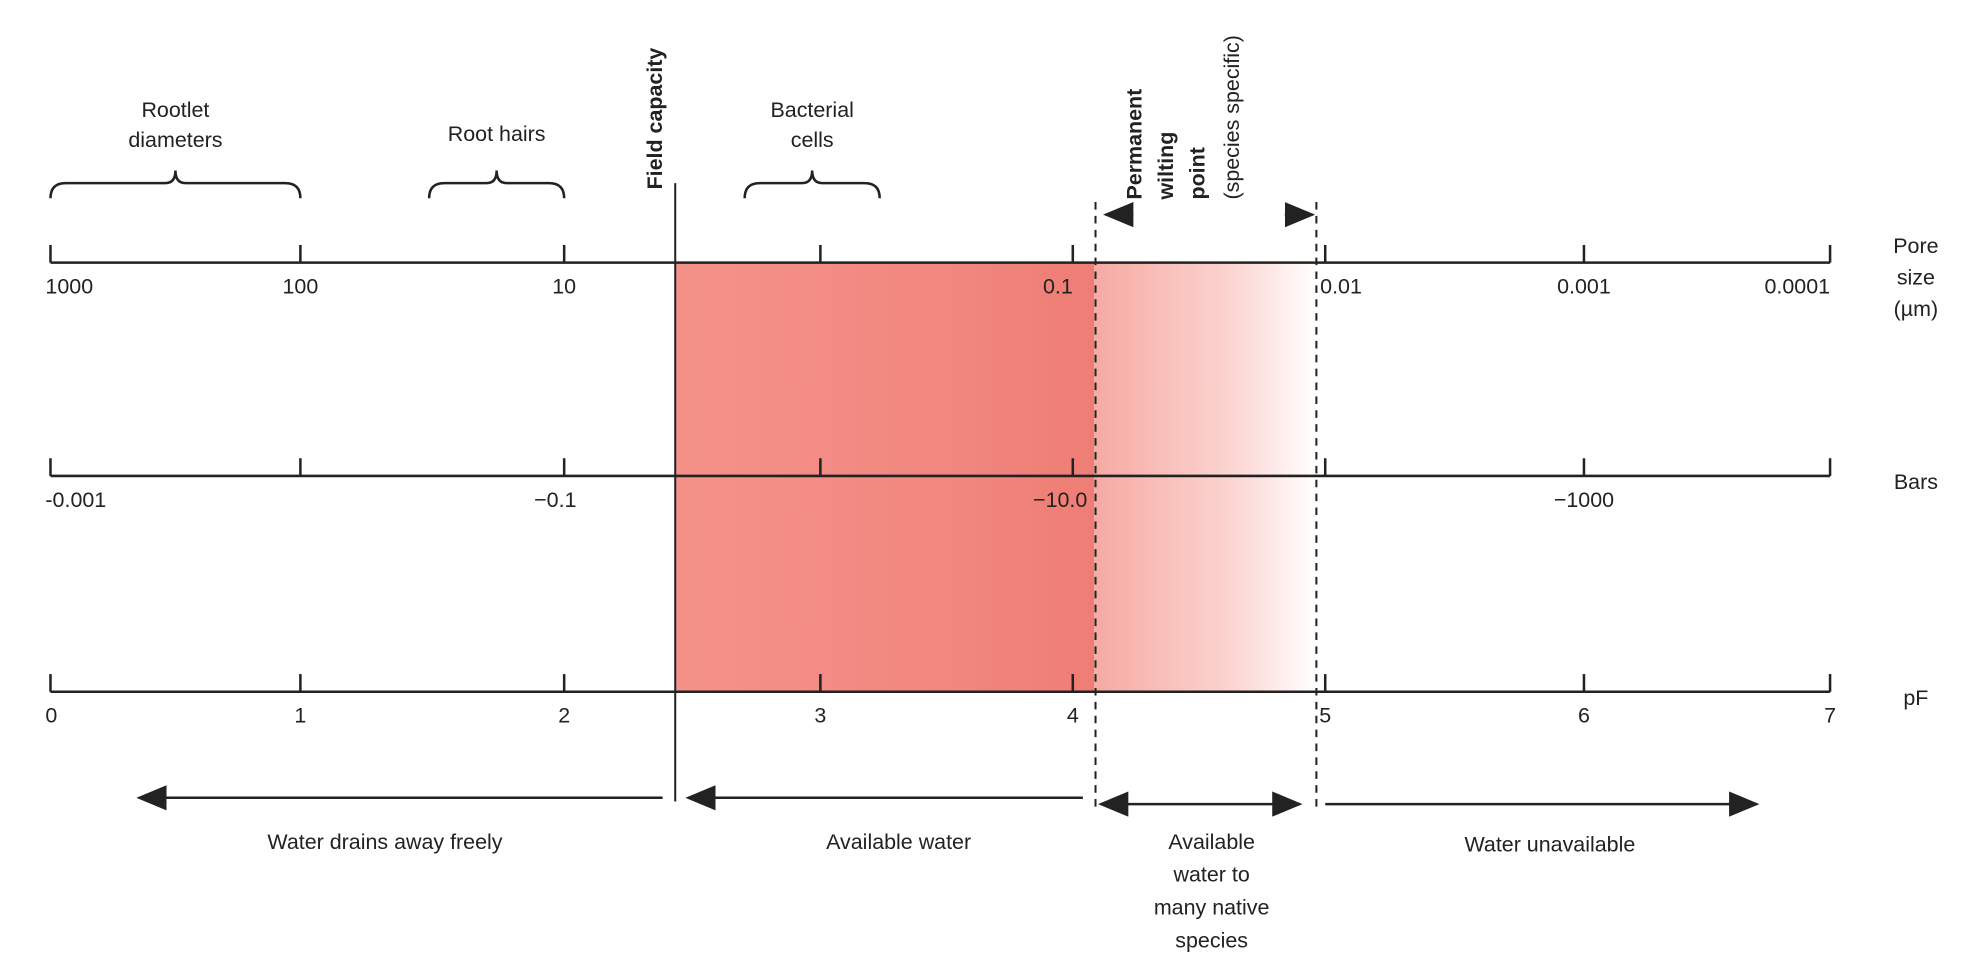 The image size is (1979, 967). I want to click on tick-label: 0.1, so click(1058, 287).